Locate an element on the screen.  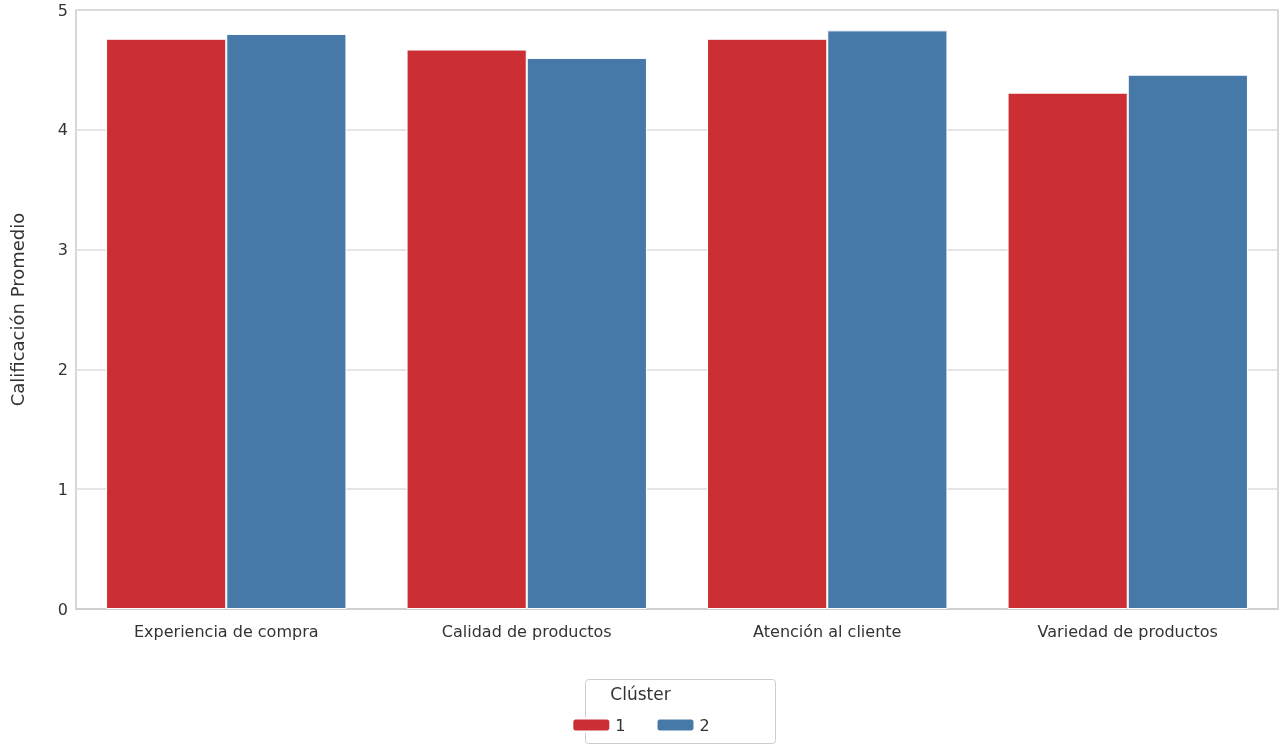
legend-label: 2 is located at coordinates (704, 725).